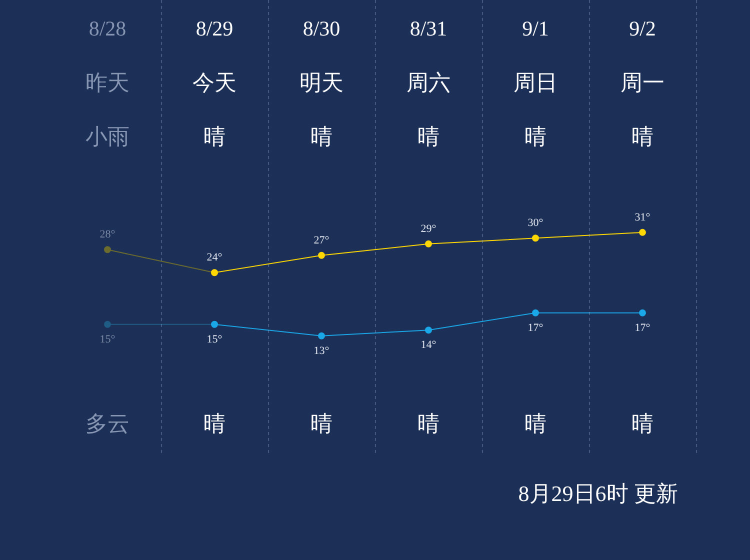 This screenshot has width=750, height=560. I want to click on text: 周日, so click(536, 82).